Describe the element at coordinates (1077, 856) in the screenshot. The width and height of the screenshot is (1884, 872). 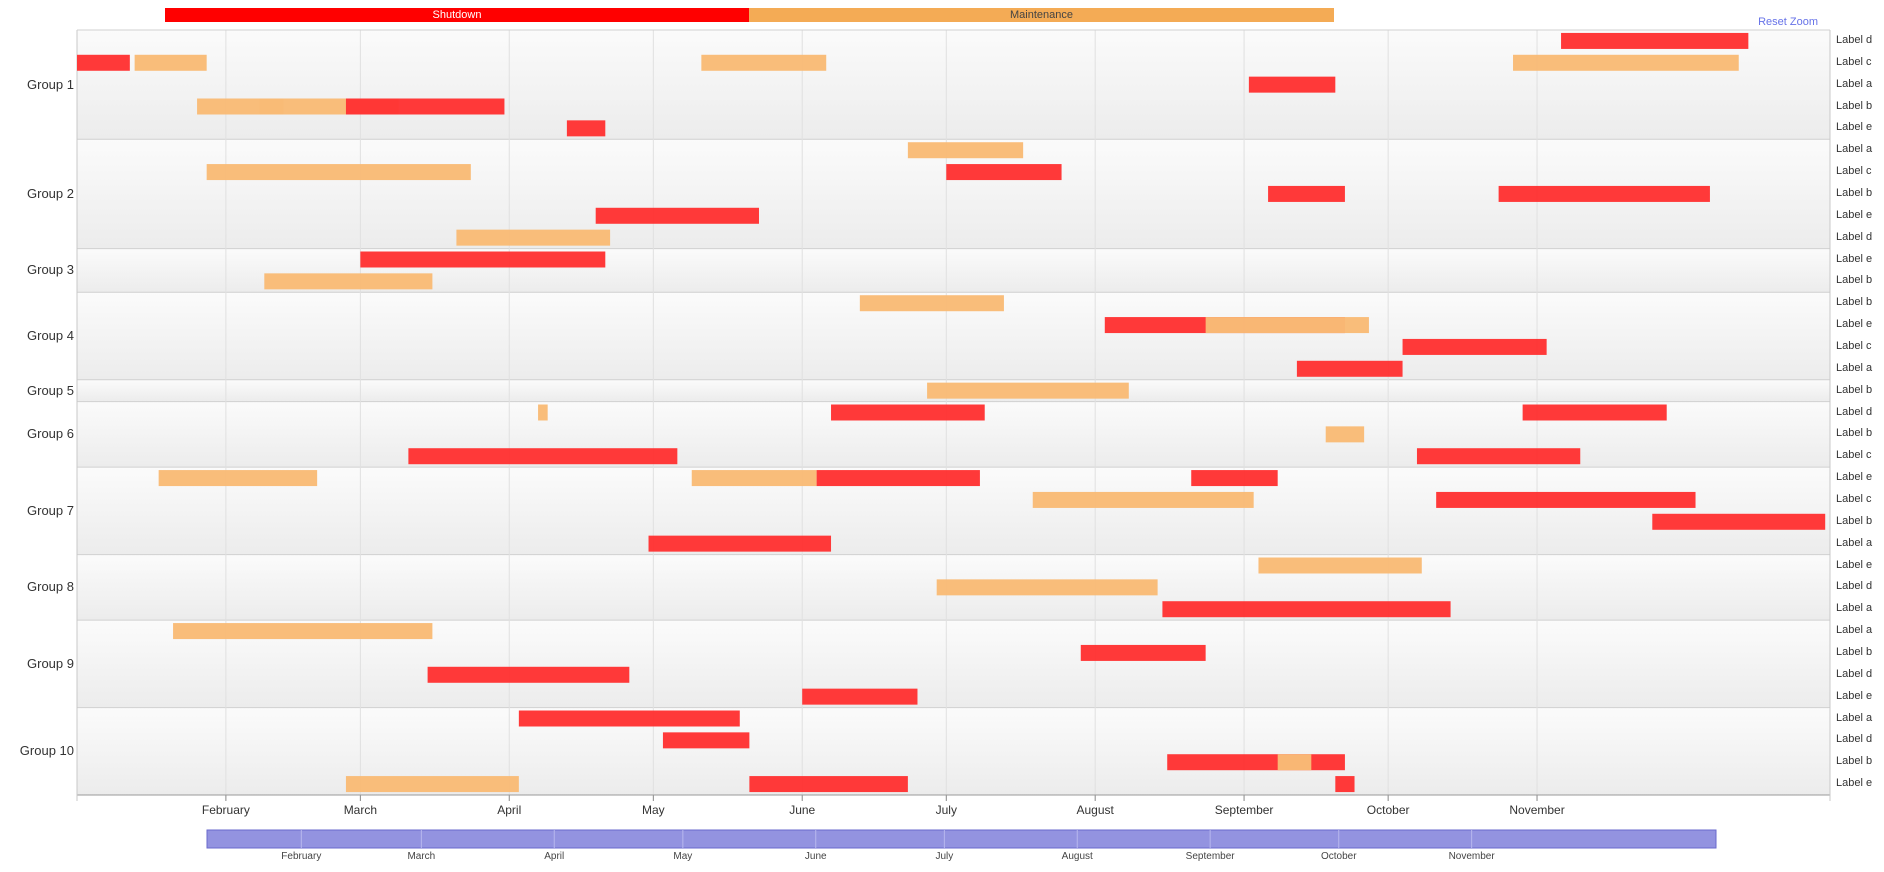
I see `navigator-month-label: August` at that location.